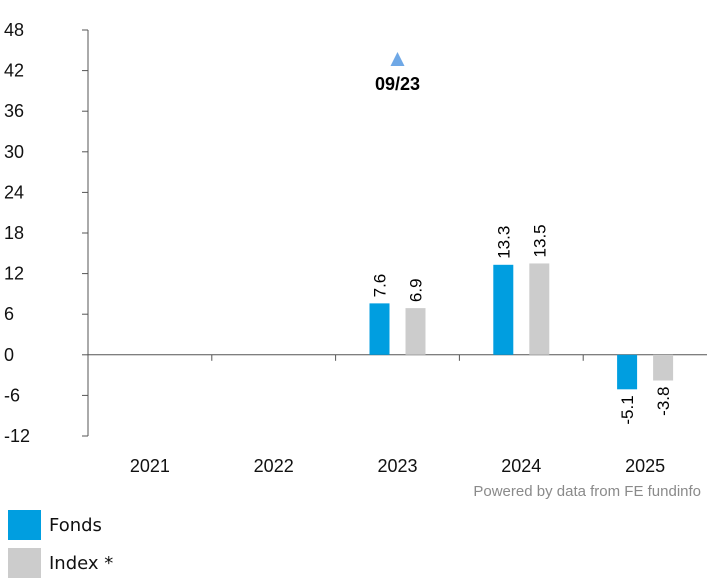 The image size is (707, 586). What do you see at coordinates (521, 466) in the screenshot?
I see `x-tick-label: 2024` at bounding box center [521, 466].